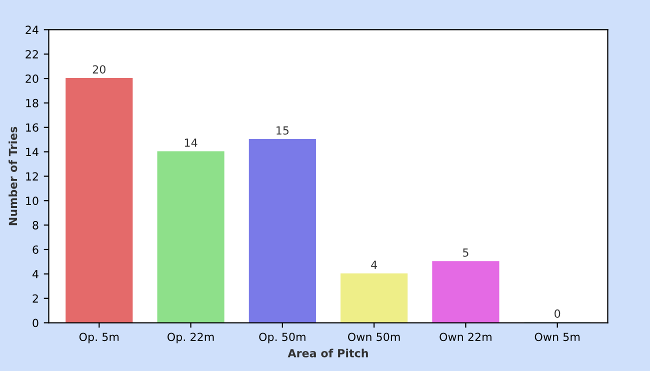  Describe the element at coordinates (32, 54) in the screenshot. I see `y-tick-label: 22` at that location.